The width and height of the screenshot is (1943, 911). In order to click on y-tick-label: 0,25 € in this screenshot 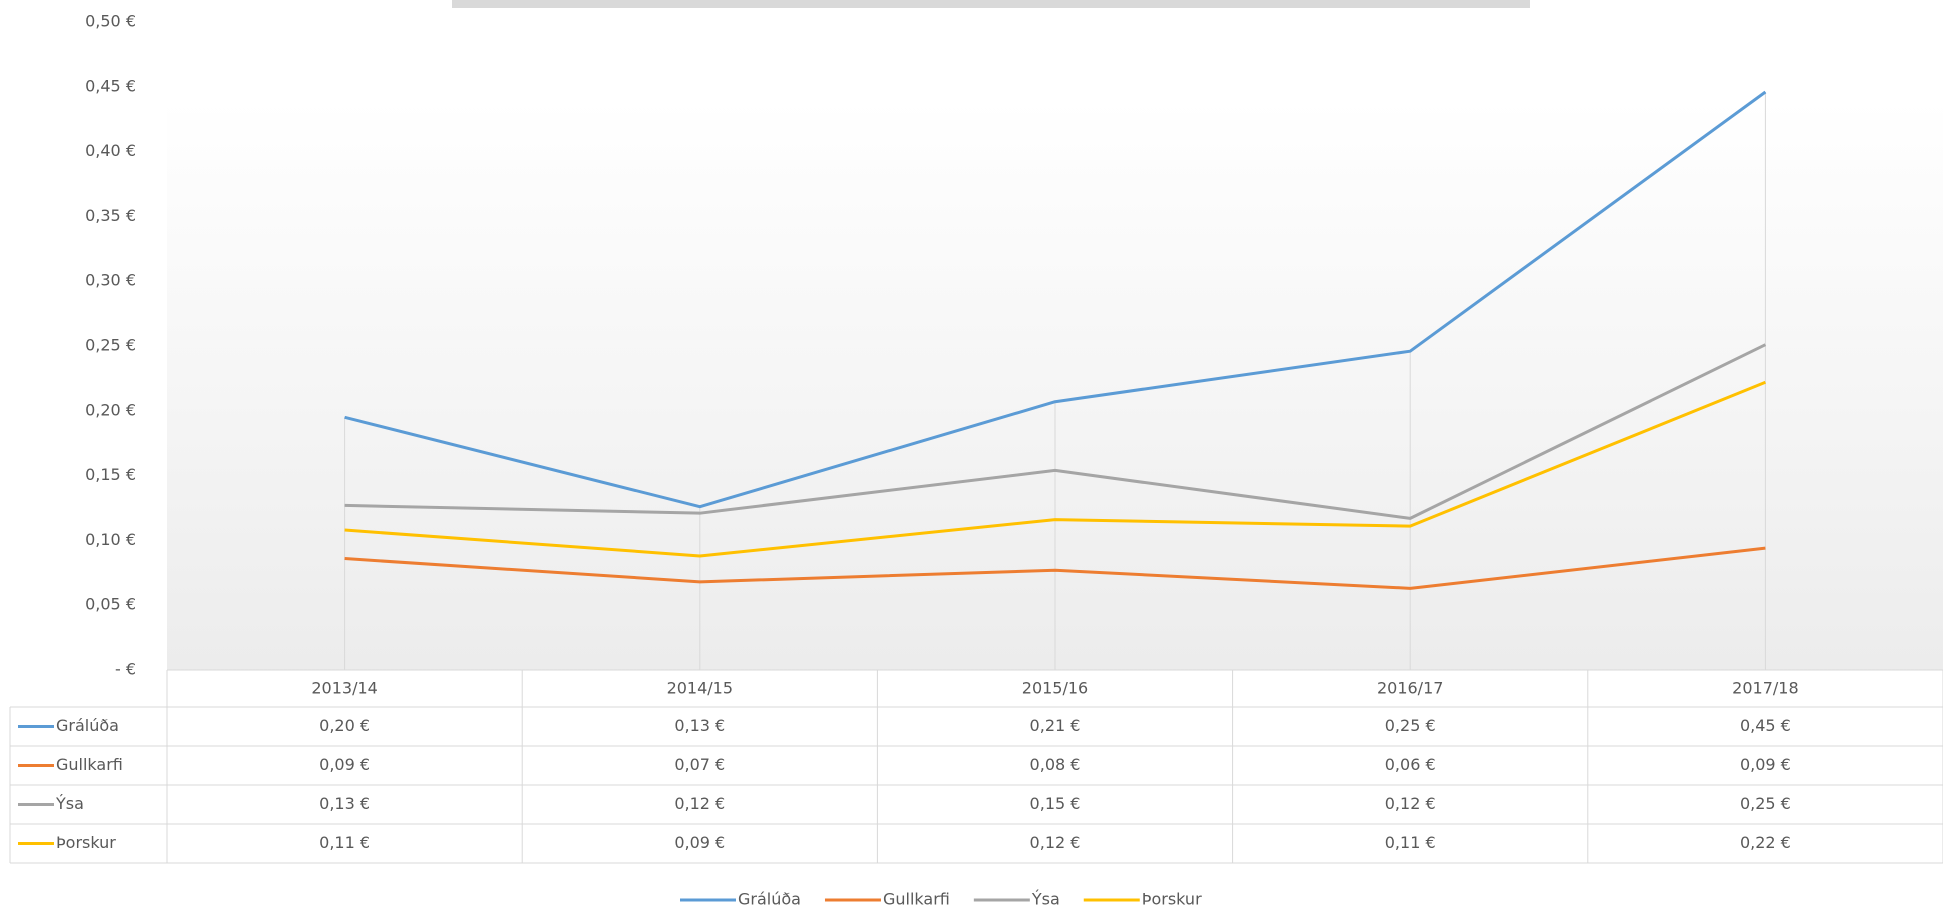, I will do `click(110, 345)`.